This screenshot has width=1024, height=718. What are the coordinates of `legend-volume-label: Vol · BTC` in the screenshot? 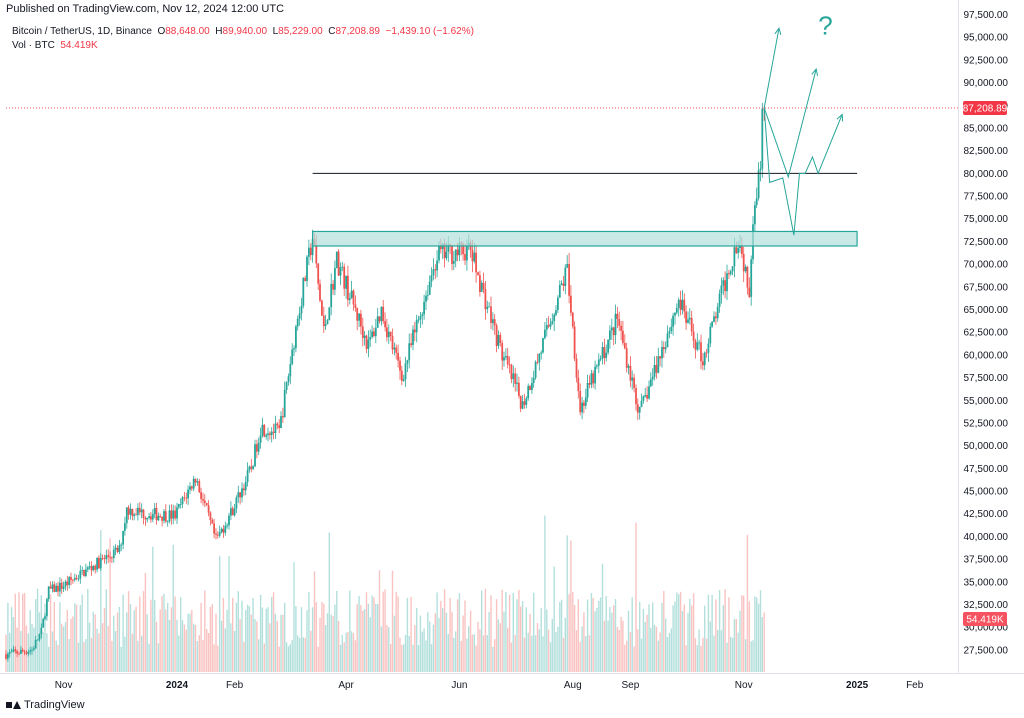 It's located at (33, 45).